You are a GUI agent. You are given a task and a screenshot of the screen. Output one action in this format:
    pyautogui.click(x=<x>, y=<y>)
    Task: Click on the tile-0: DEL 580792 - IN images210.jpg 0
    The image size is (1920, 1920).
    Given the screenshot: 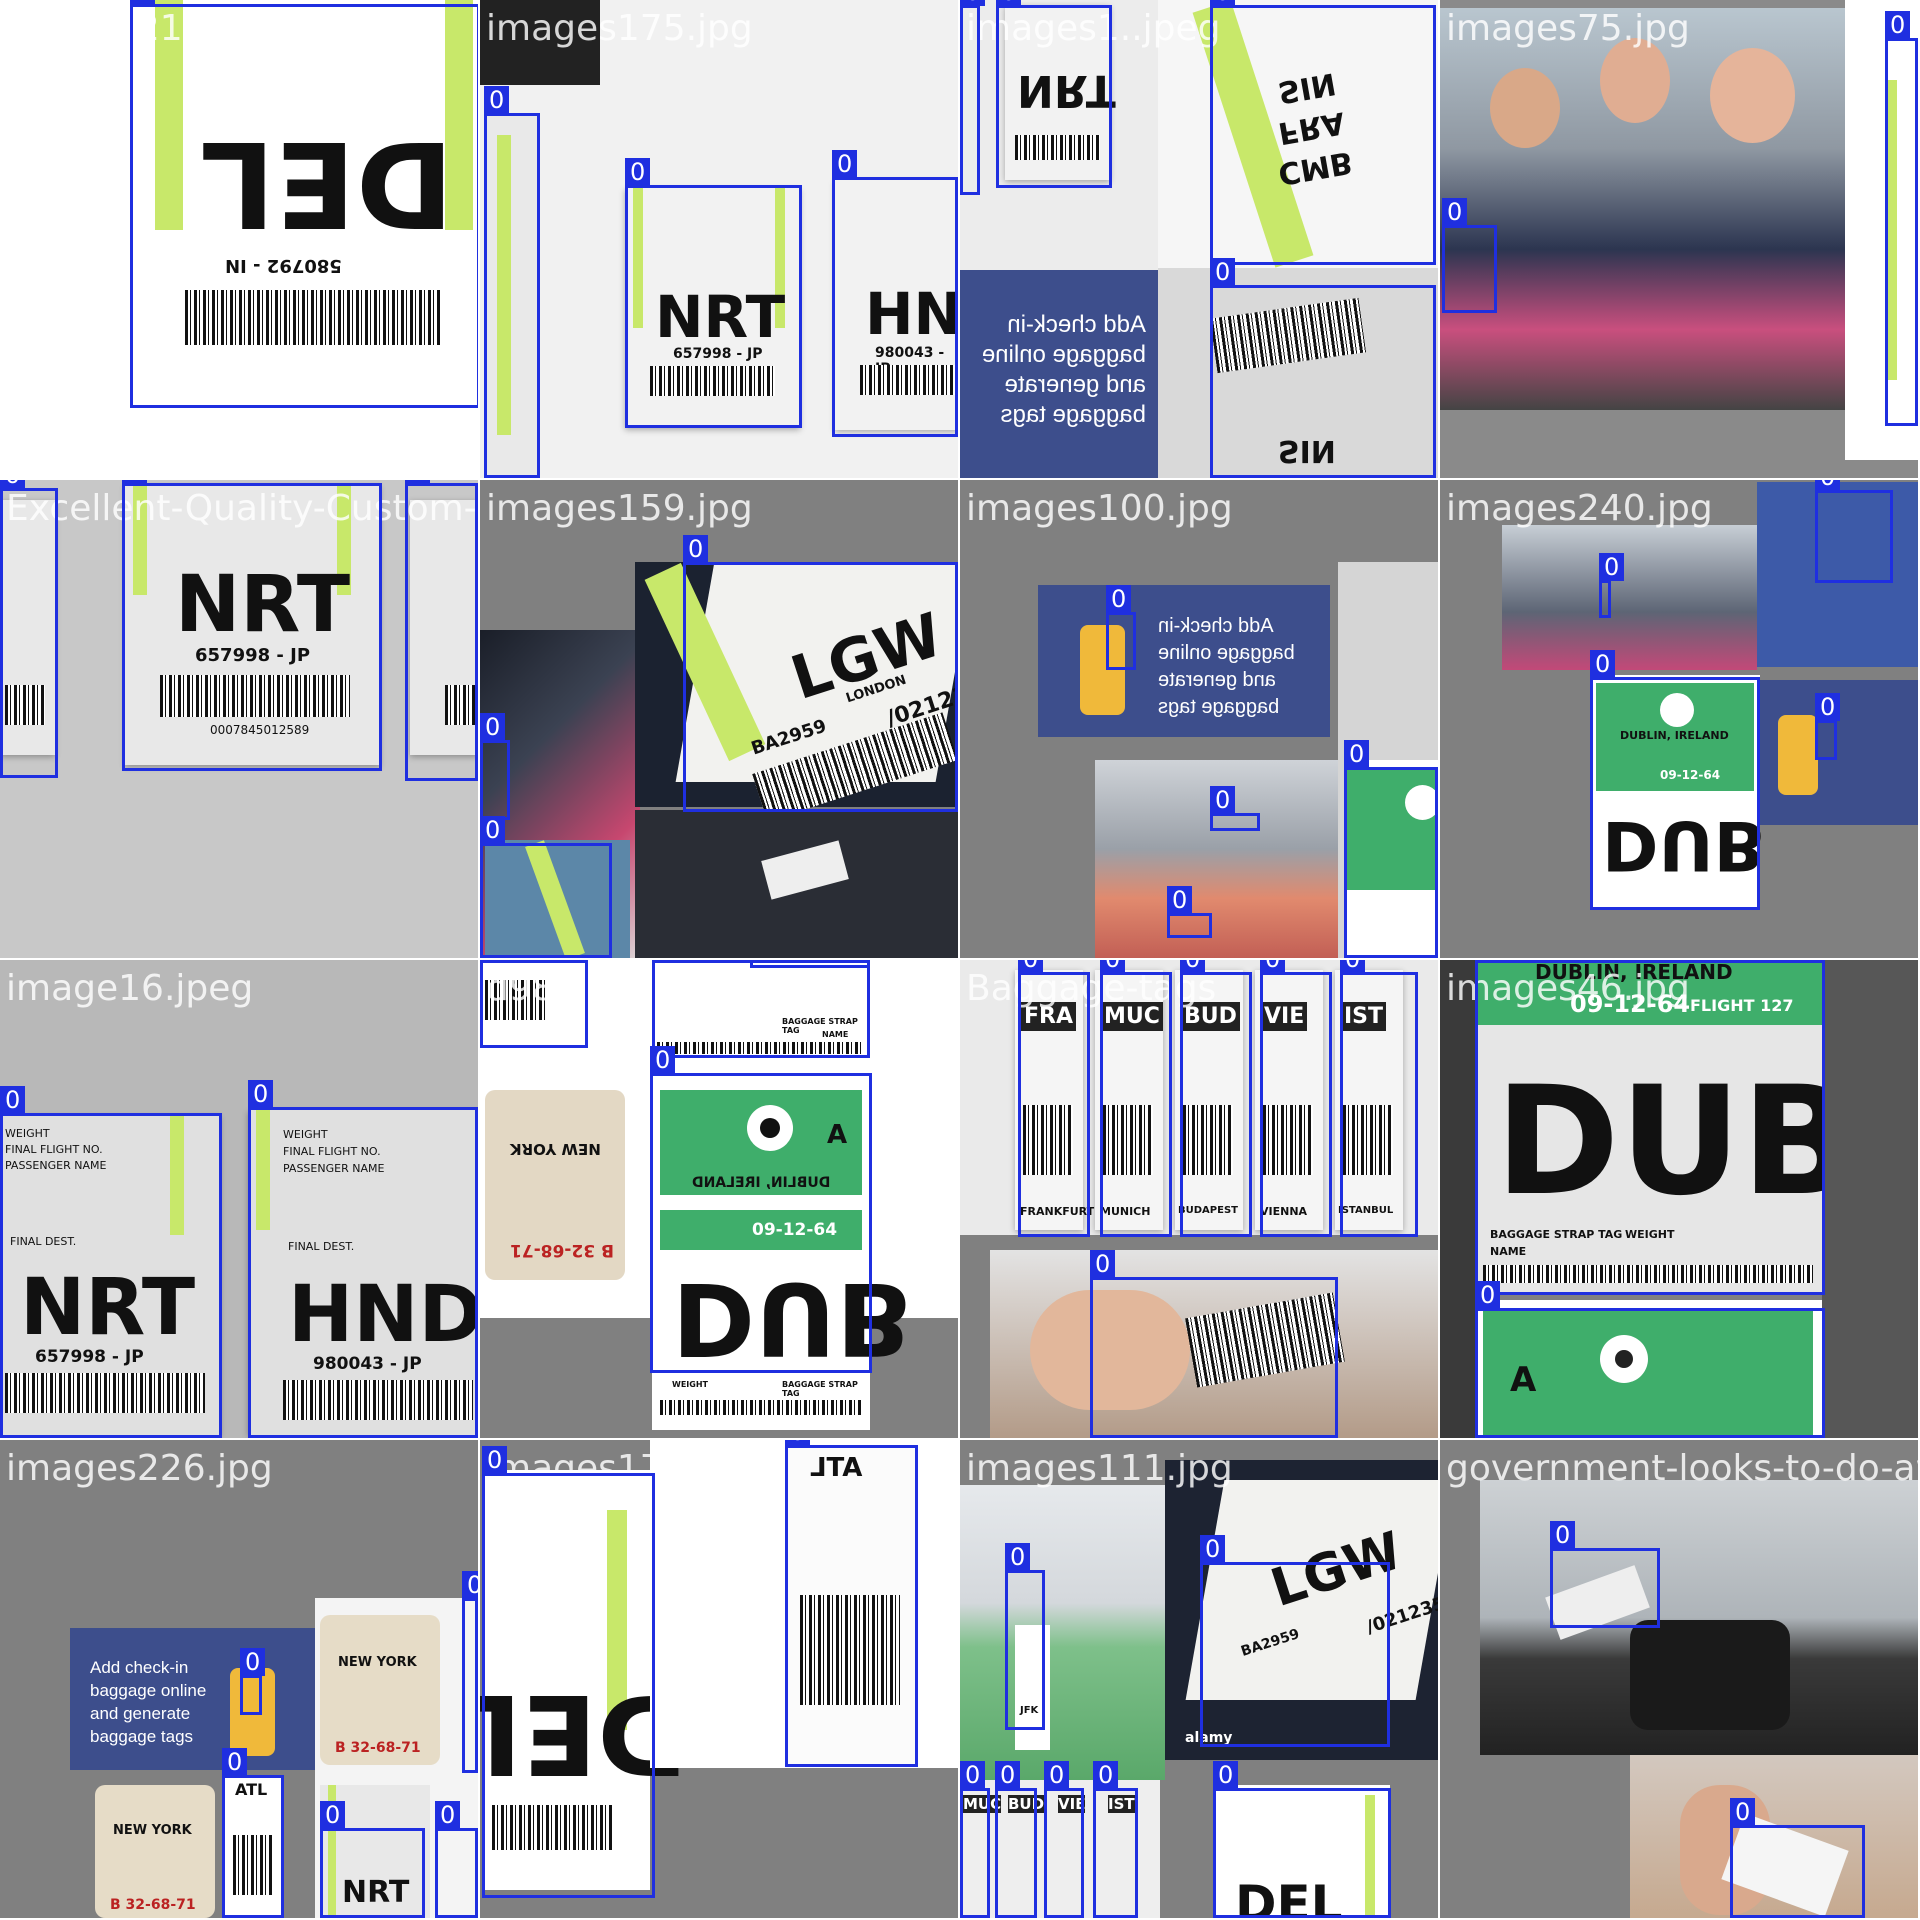 What is the action you would take?
    pyautogui.click(x=239, y=239)
    